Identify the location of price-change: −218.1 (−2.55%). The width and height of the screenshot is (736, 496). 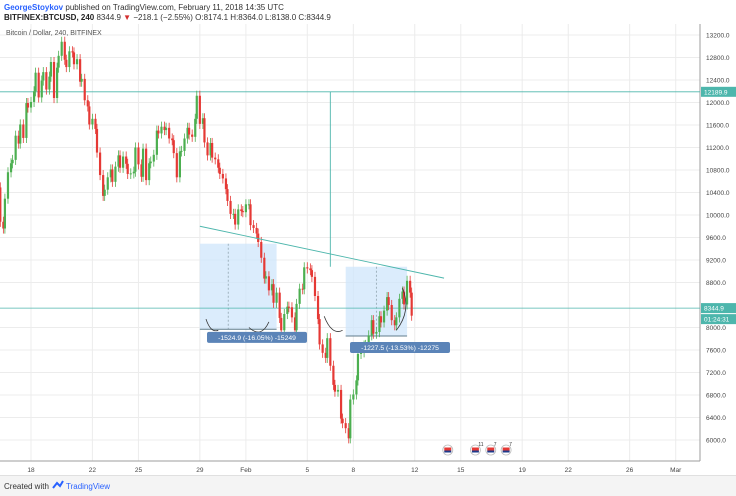
(163, 17).